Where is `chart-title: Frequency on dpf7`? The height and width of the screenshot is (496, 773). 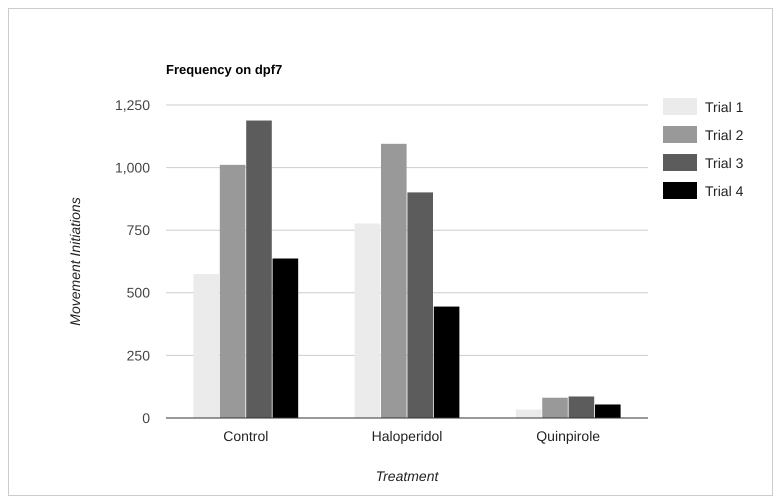
chart-title: Frequency on dpf7 is located at coordinates (224, 69).